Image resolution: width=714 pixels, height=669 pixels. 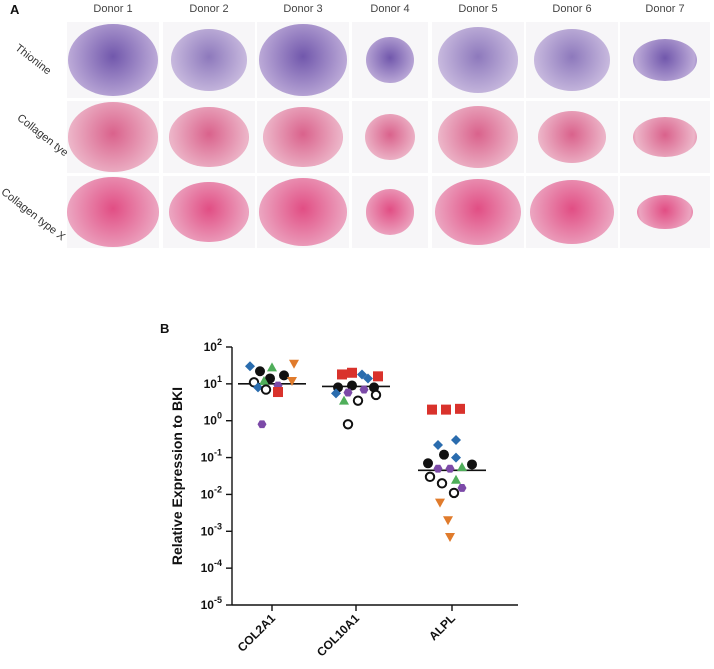 I want to click on donor-label: Donor 6, so click(x=572, y=9).